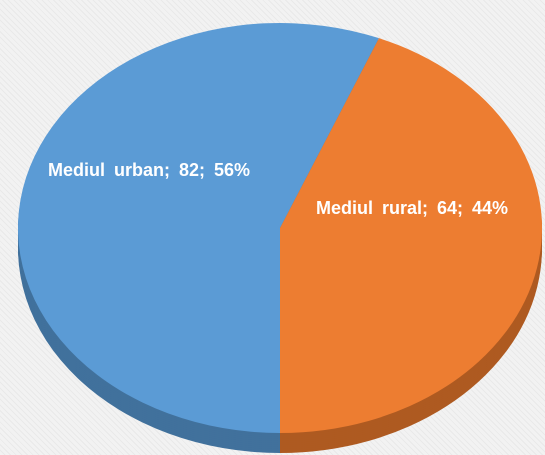 This screenshot has width=545, height=455. I want to click on data-label: Mediul rural; 64; 44%, so click(412, 208).